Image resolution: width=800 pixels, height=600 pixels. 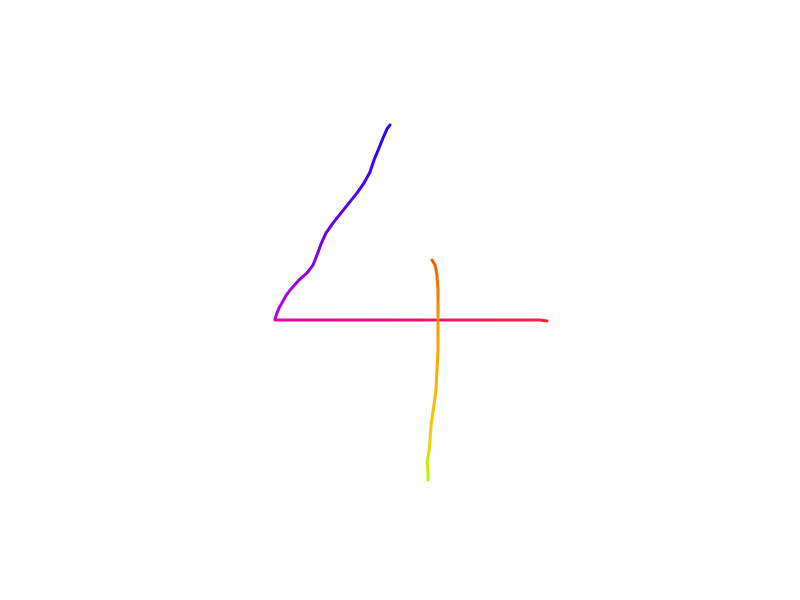 I want to click on horizontal-stroke, so click(x=411, y=320).